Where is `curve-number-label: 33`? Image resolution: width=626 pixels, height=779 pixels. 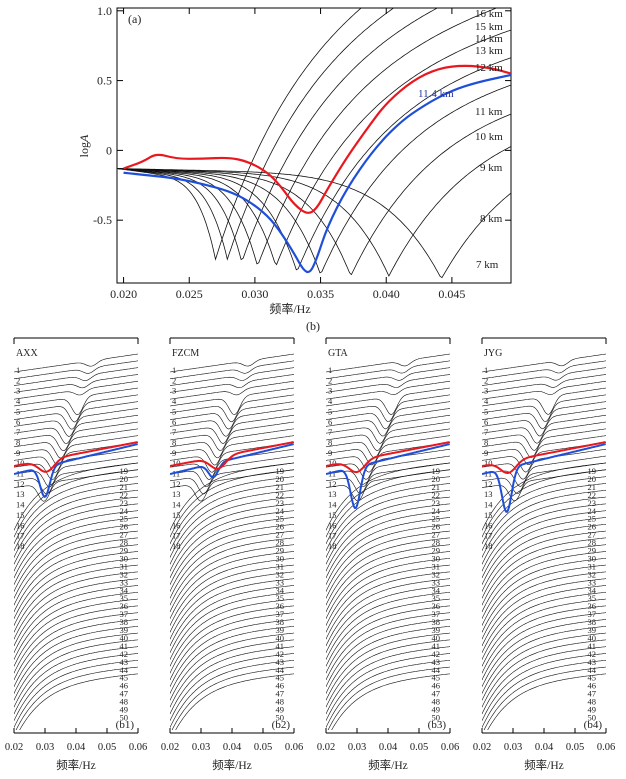
curve-number-label: 33 is located at coordinates (124, 582).